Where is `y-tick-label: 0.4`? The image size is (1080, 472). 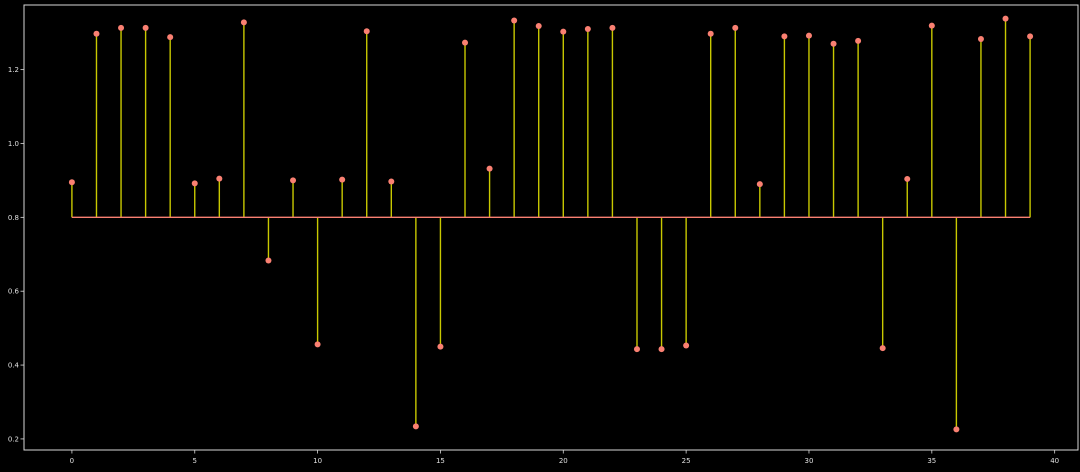
y-tick-label: 0.4 is located at coordinates (14, 366).